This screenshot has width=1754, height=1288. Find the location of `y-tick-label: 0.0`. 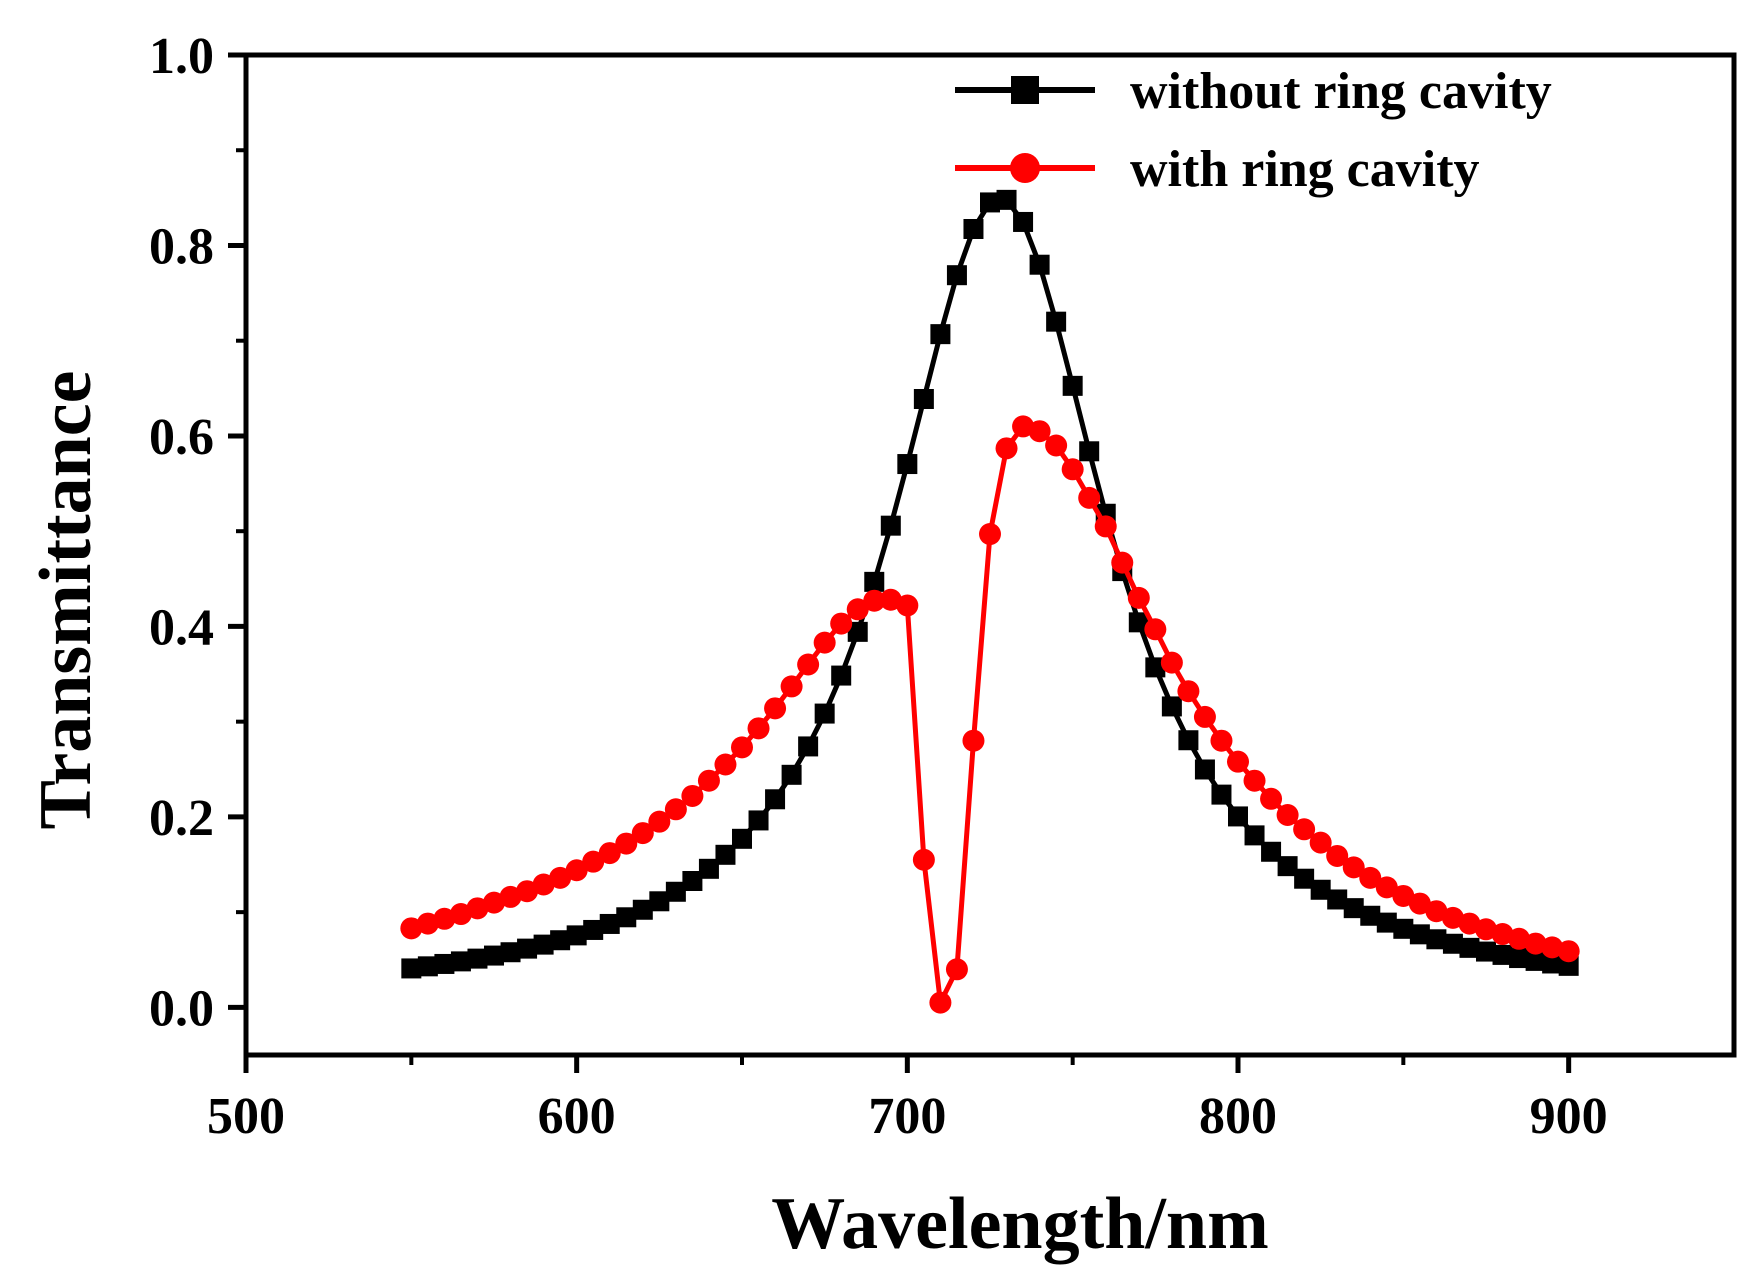

y-tick-label: 0.0 is located at coordinates (181, 1008).